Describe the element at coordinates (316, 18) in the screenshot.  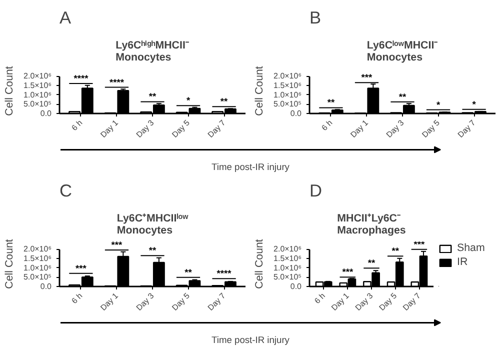
I see `chart-title: B` at that location.